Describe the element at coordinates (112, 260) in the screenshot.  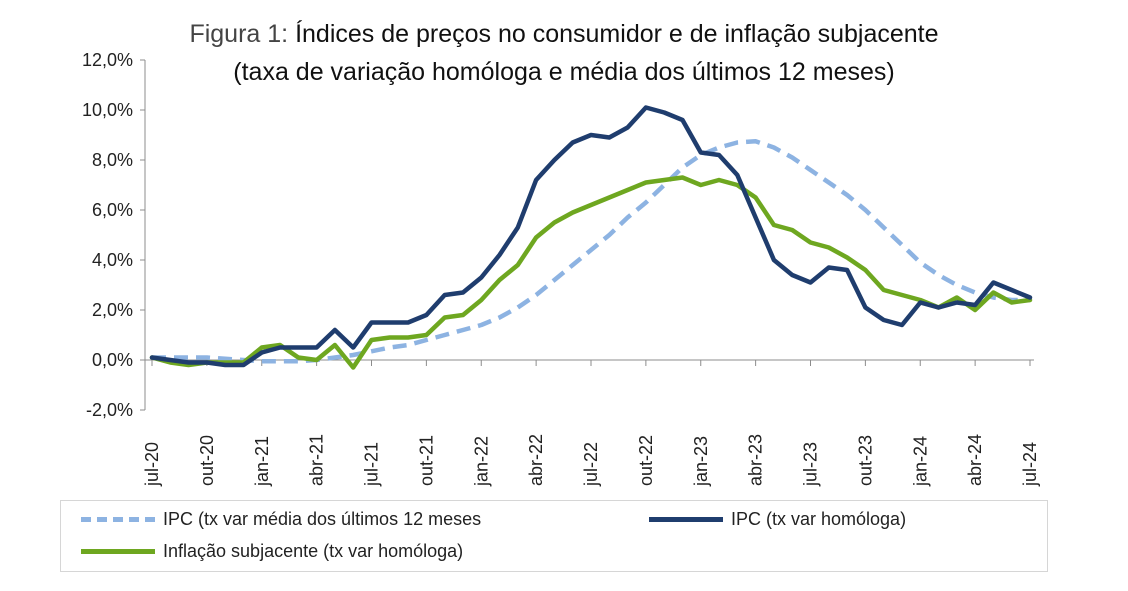
I see `y-tick-label: 4,0%` at that location.